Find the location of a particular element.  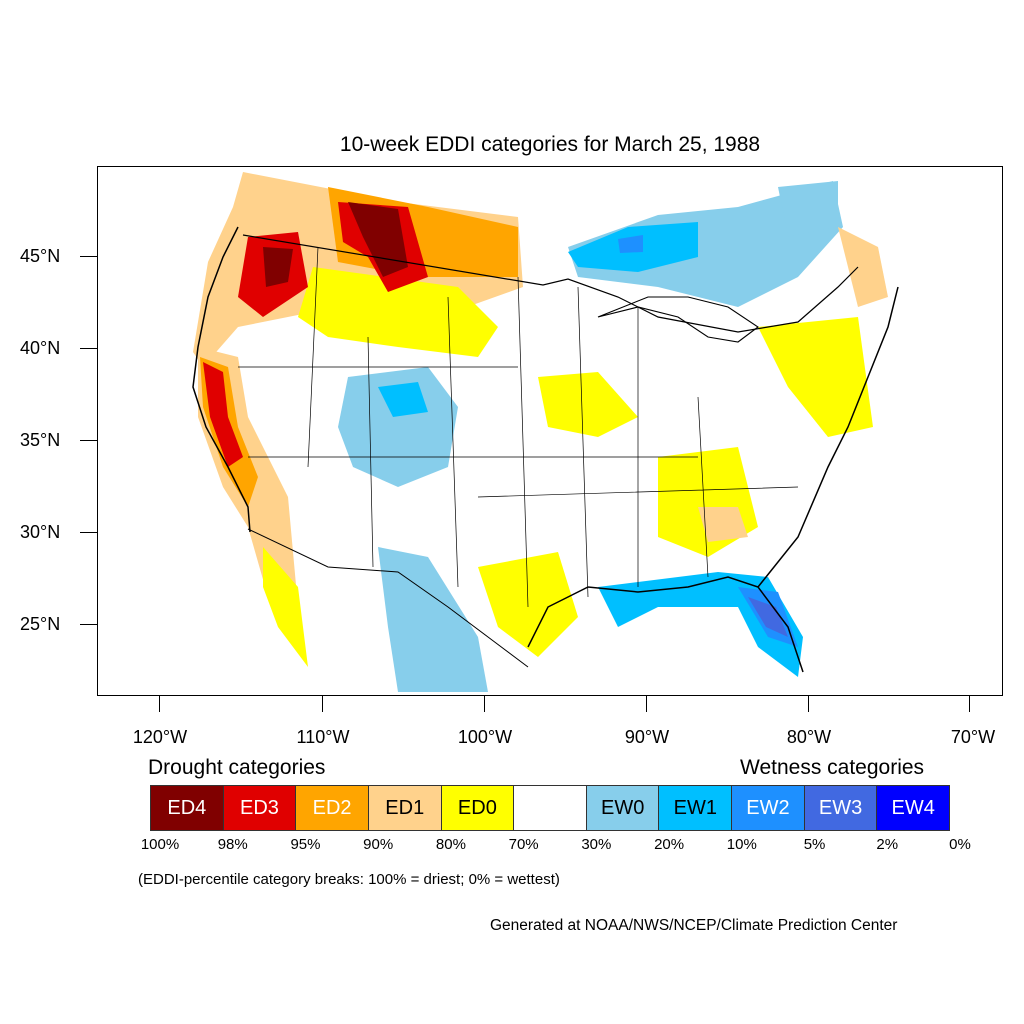

gulf-coastline is located at coordinates (665, 624).